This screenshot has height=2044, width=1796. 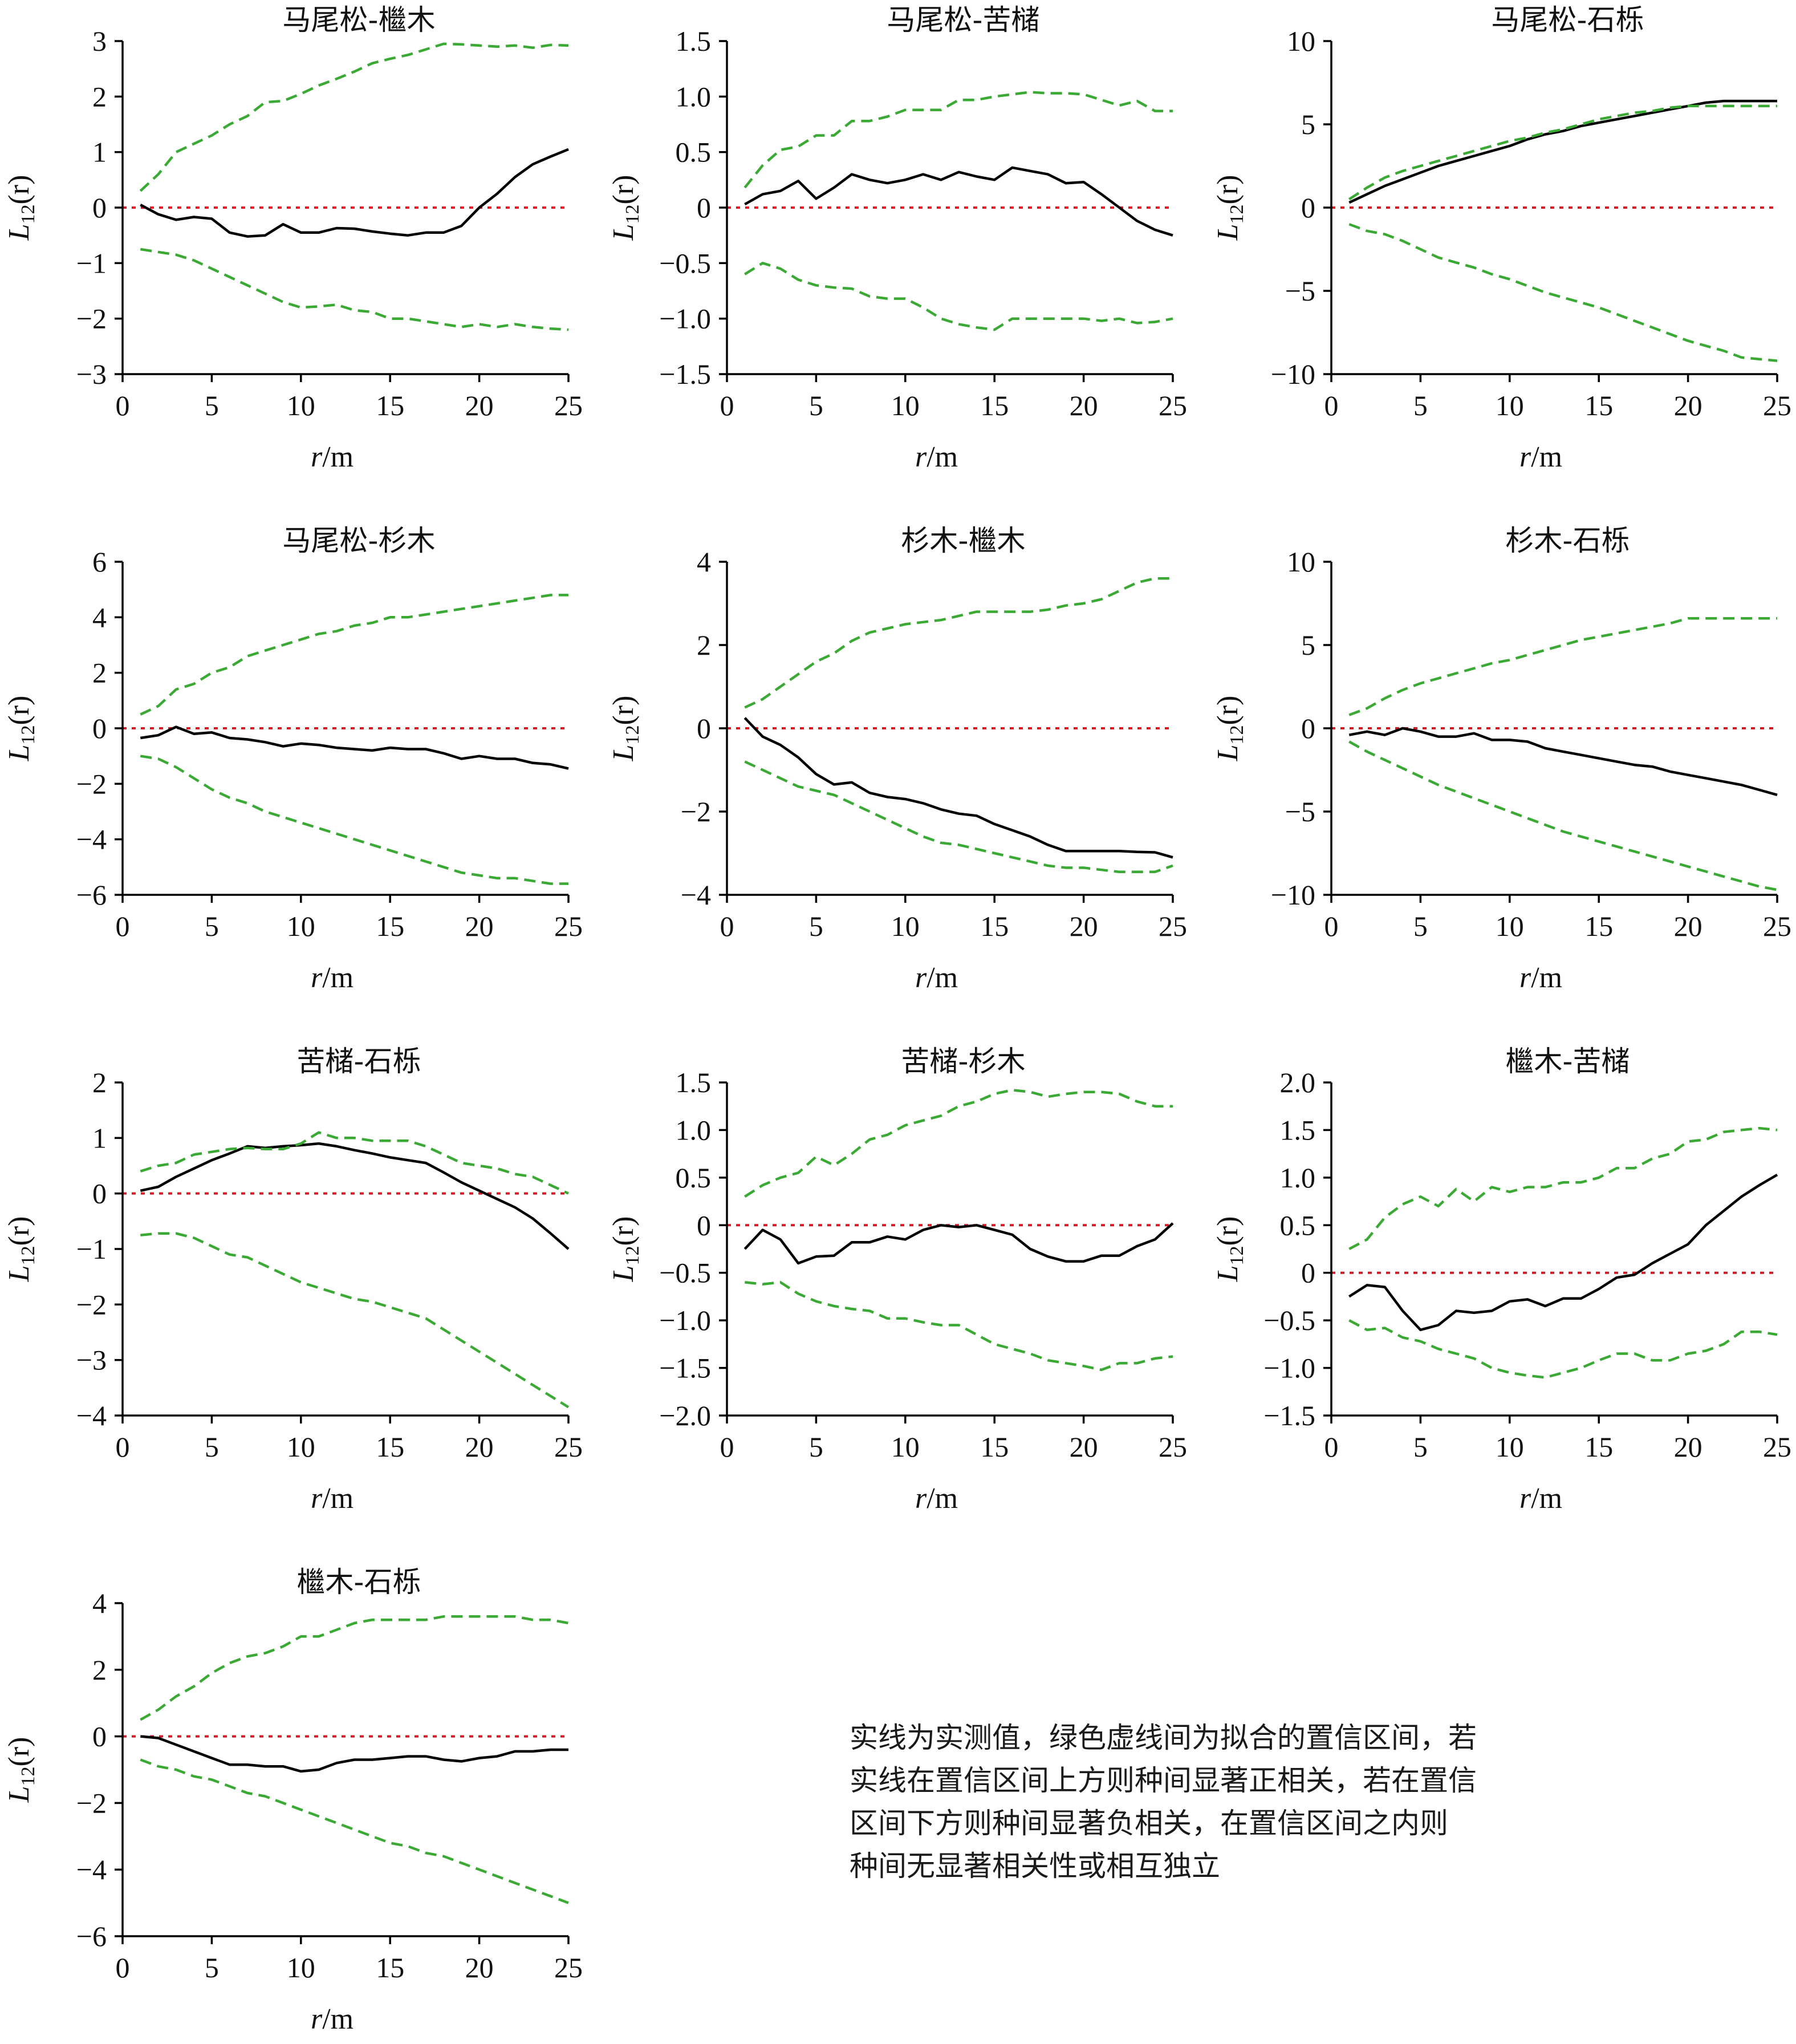 What do you see at coordinates (91, 895) in the screenshot?
I see `y-tick-label: −6` at bounding box center [91, 895].